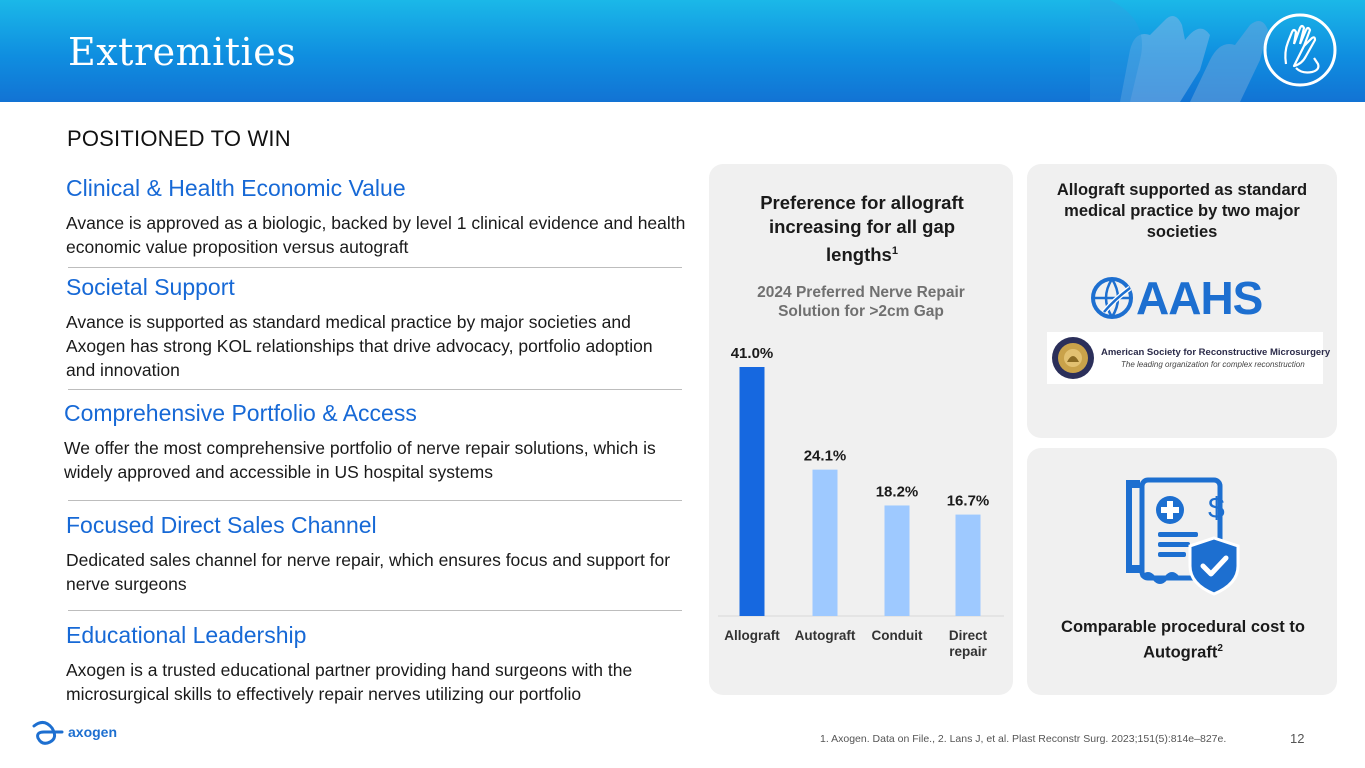 The width and height of the screenshot is (1365, 768). I want to click on bar-allograft, so click(752, 491).